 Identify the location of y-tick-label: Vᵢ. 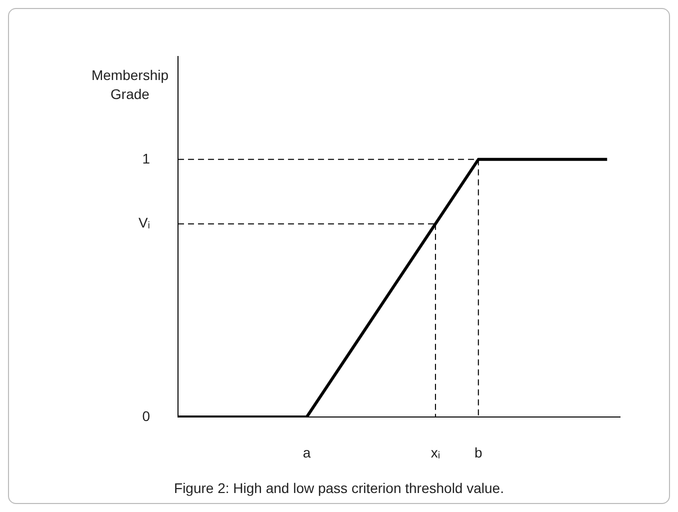
(144, 222).